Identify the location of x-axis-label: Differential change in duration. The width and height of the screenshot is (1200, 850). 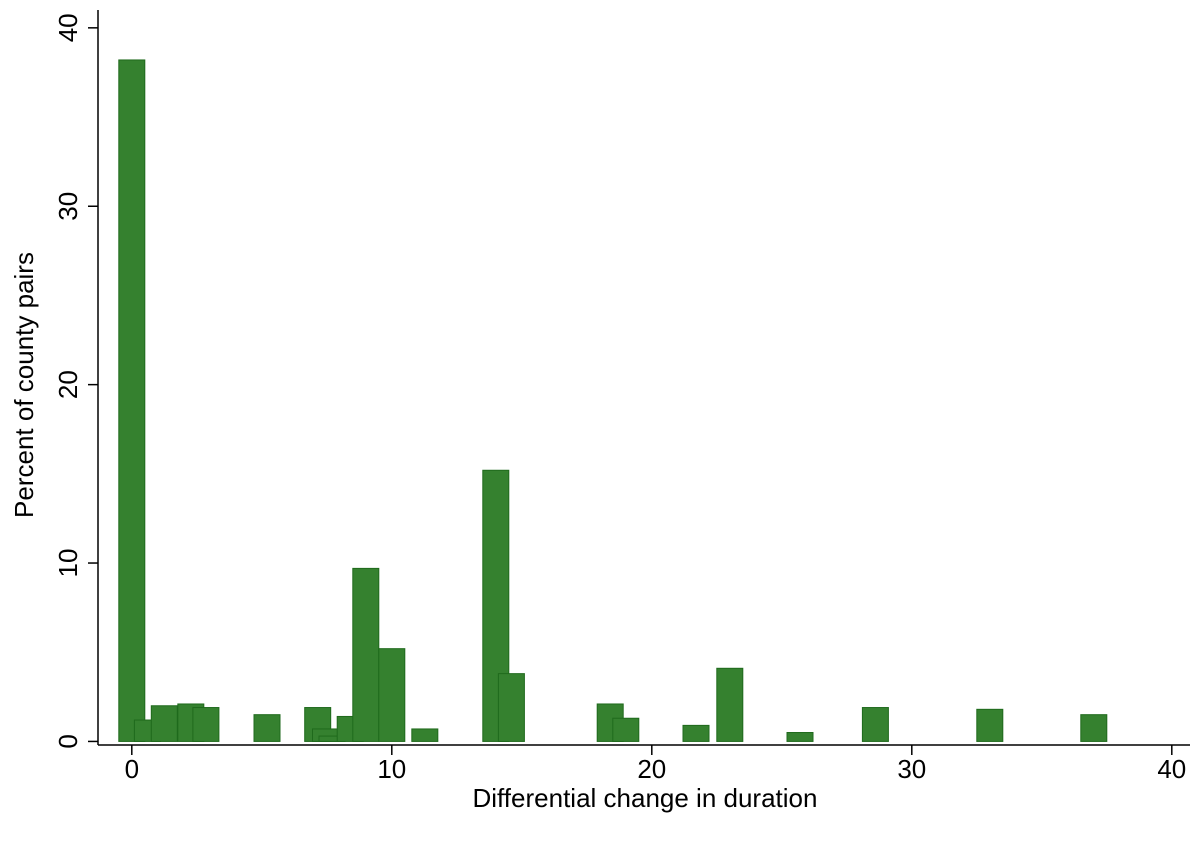
(645, 798).